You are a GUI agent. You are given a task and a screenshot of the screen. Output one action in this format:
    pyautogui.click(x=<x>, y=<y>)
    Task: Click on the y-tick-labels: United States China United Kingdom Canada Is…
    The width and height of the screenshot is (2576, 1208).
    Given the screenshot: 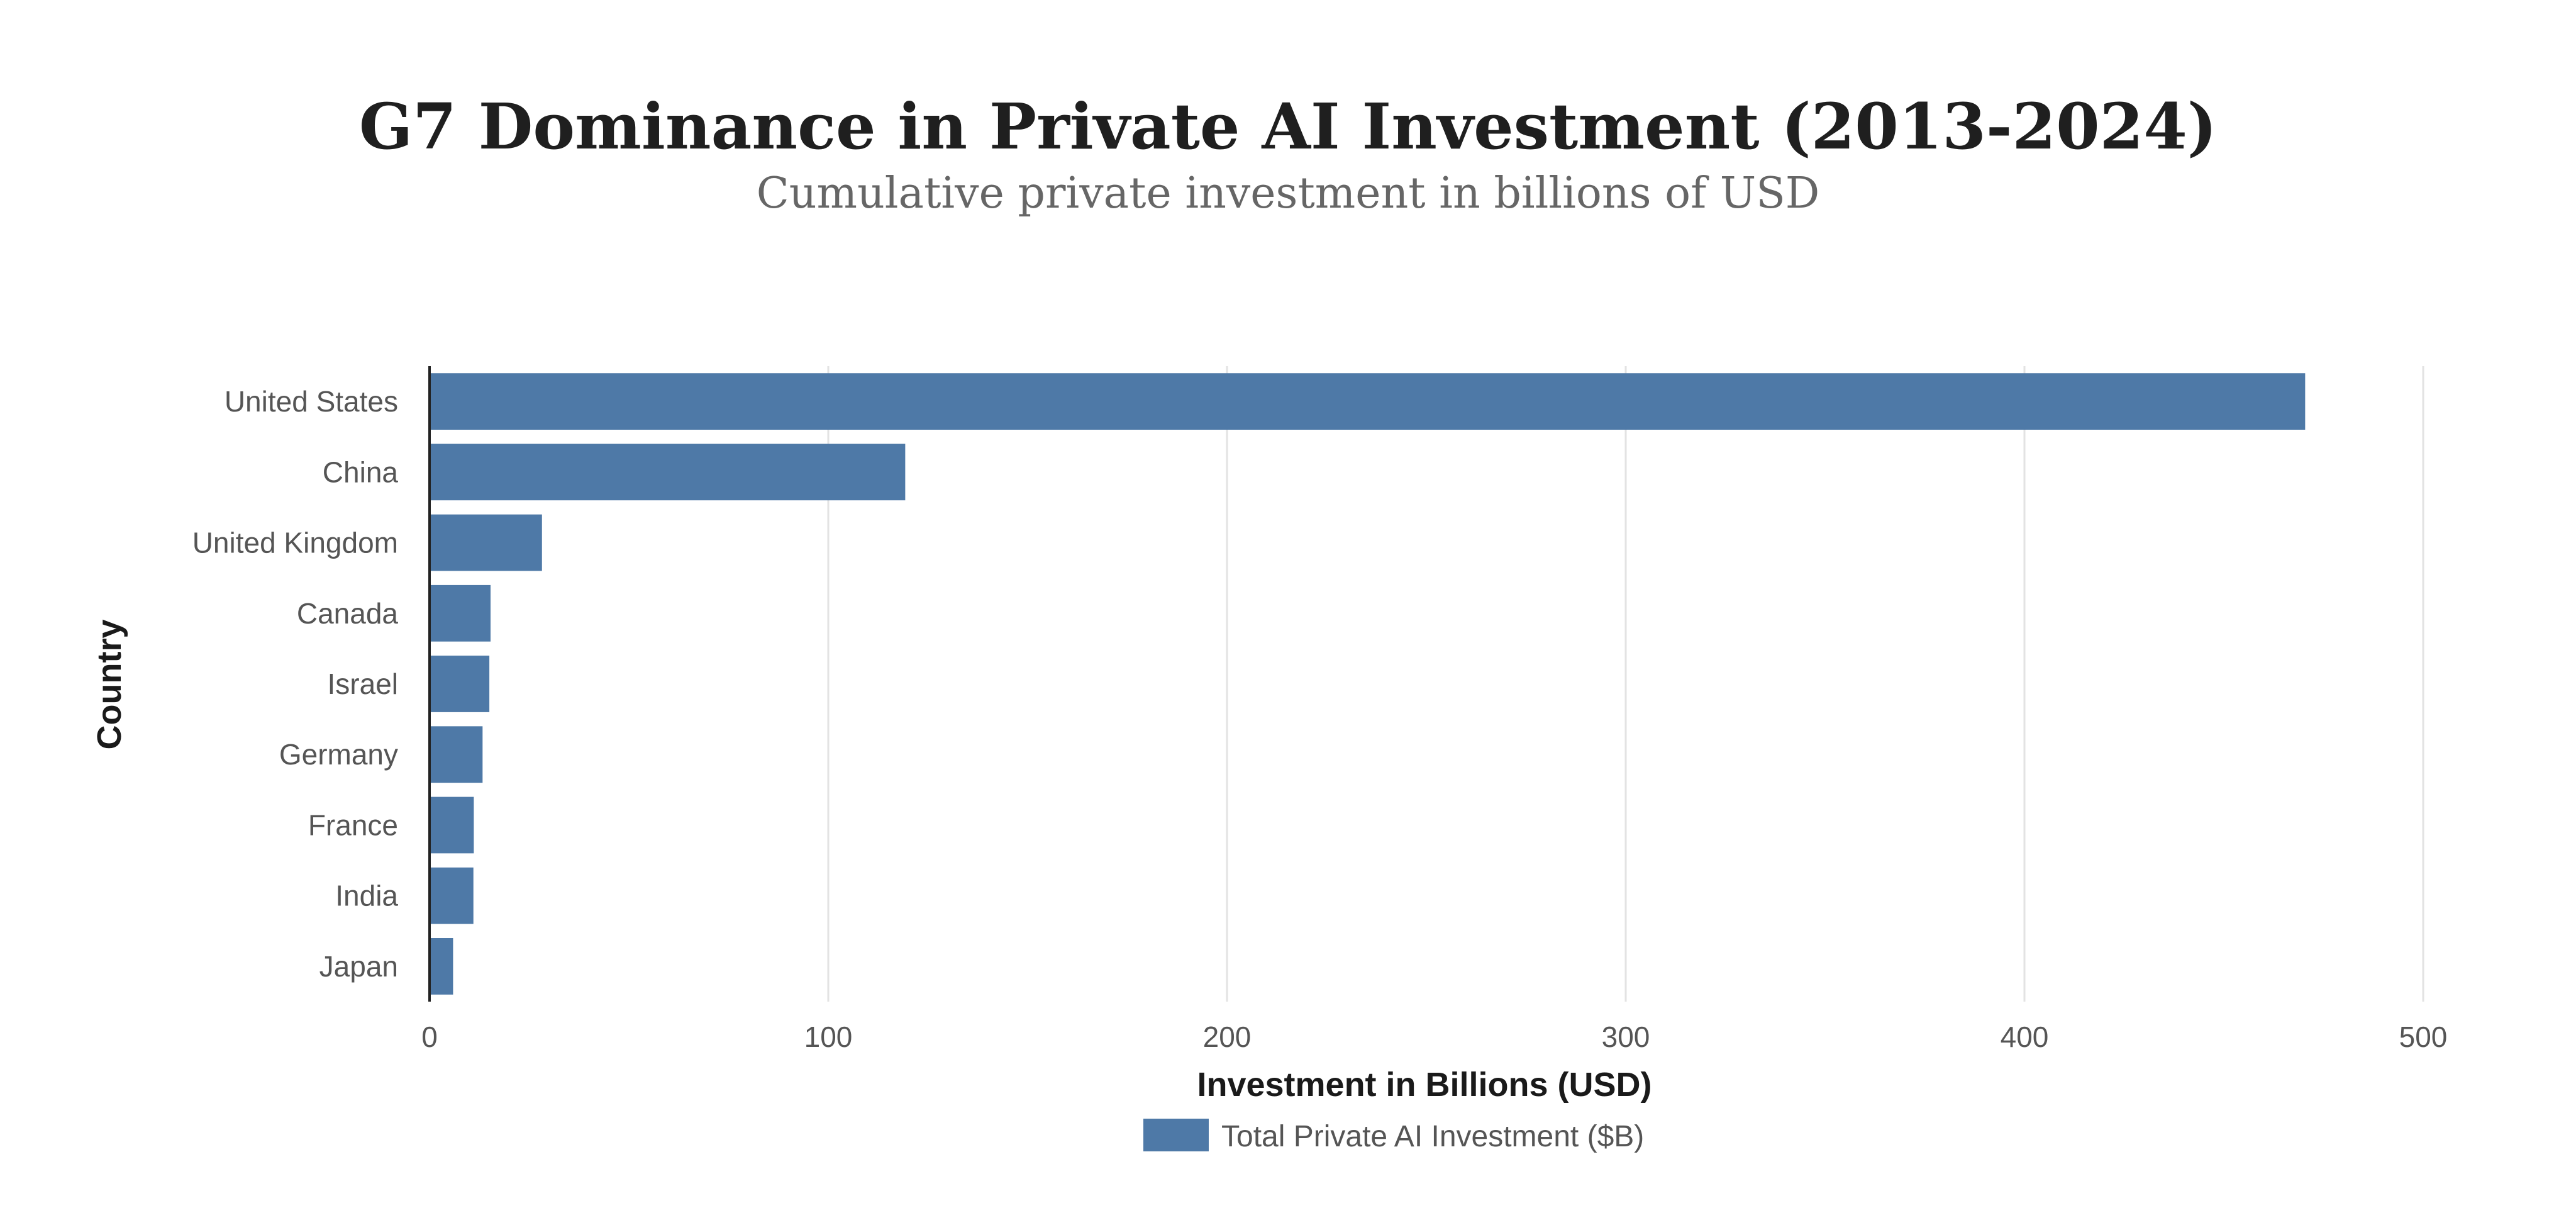 What is the action you would take?
    pyautogui.click(x=295, y=684)
    